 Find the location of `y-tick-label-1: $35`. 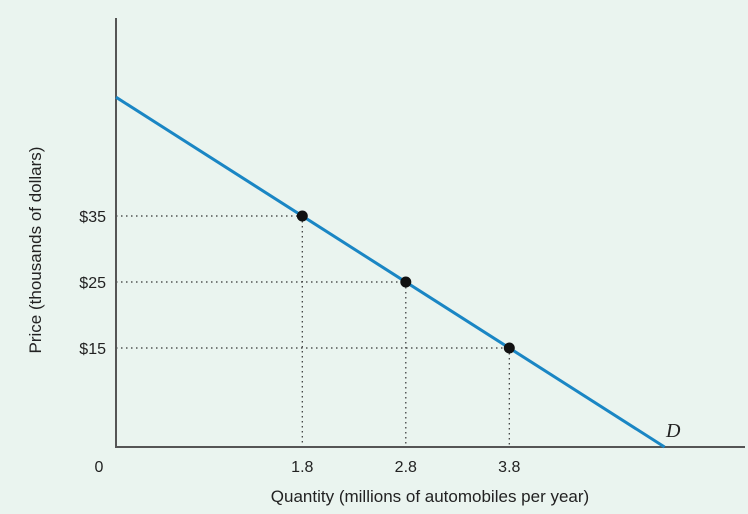

y-tick-label-1: $35 is located at coordinates (92, 217).